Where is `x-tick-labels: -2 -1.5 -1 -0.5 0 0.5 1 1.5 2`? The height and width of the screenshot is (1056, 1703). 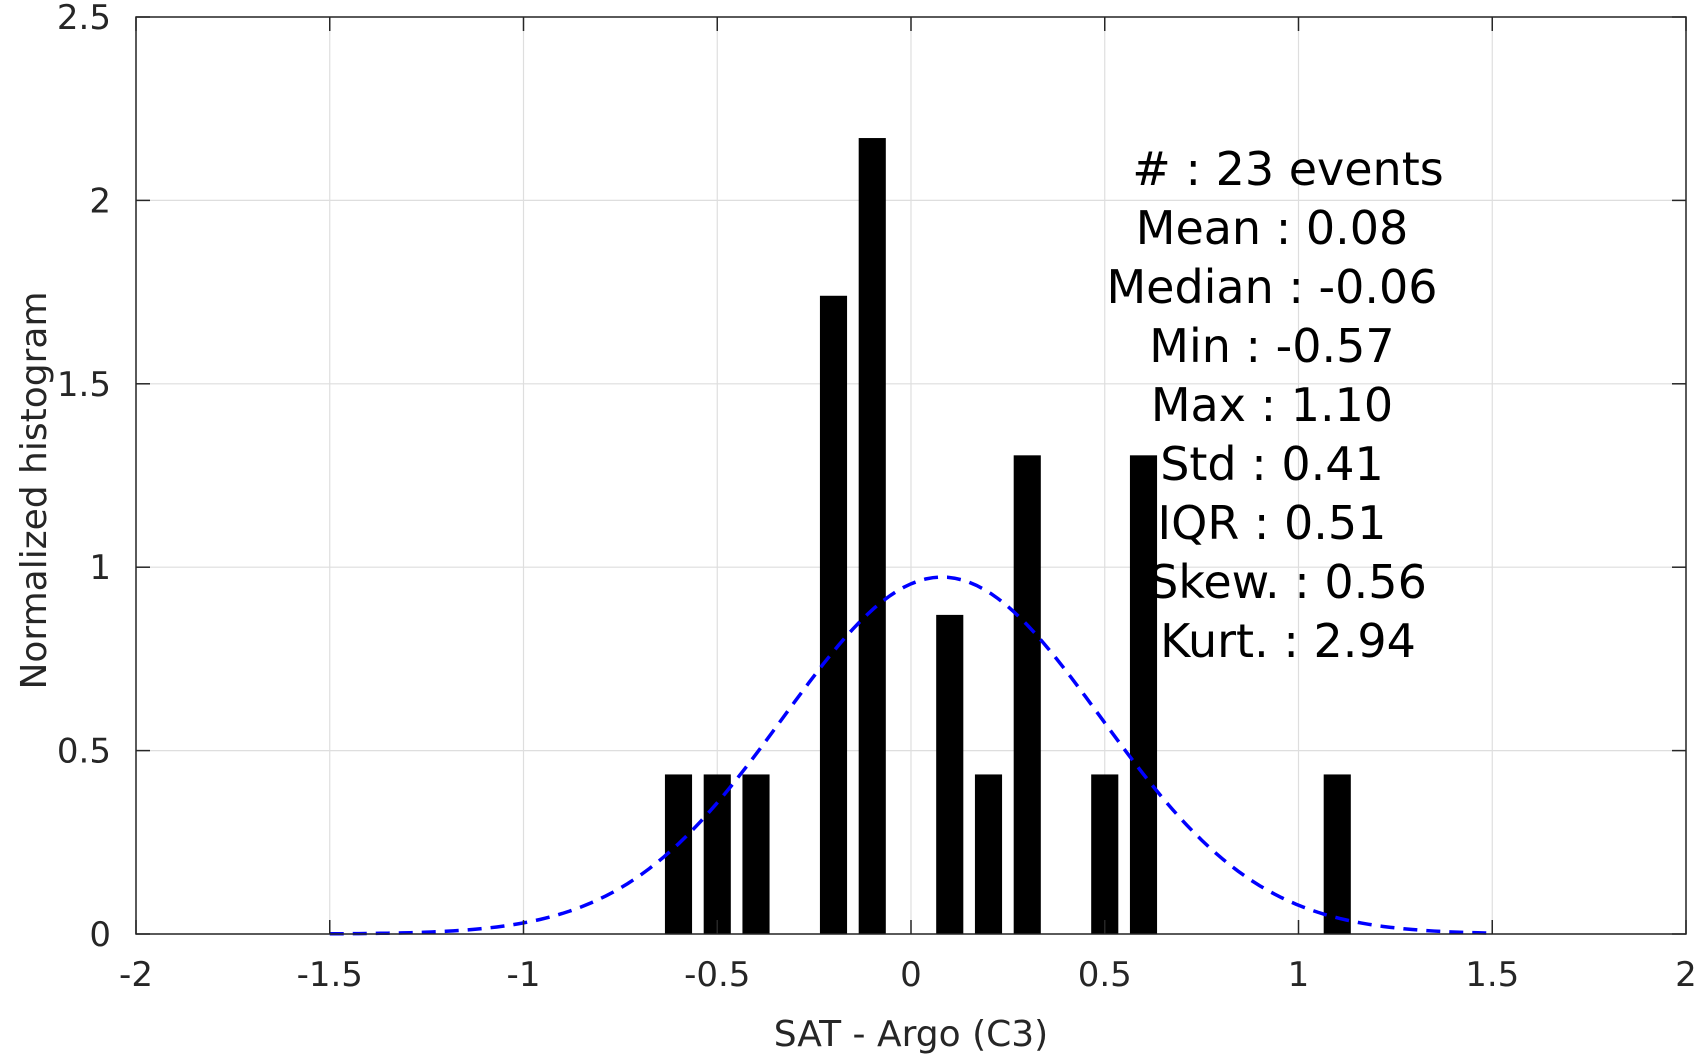
x-tick-labels: -2 -1.5 -1 -0.5 0 0.5 1 1.5 2 is located at coordinates (908, 975).